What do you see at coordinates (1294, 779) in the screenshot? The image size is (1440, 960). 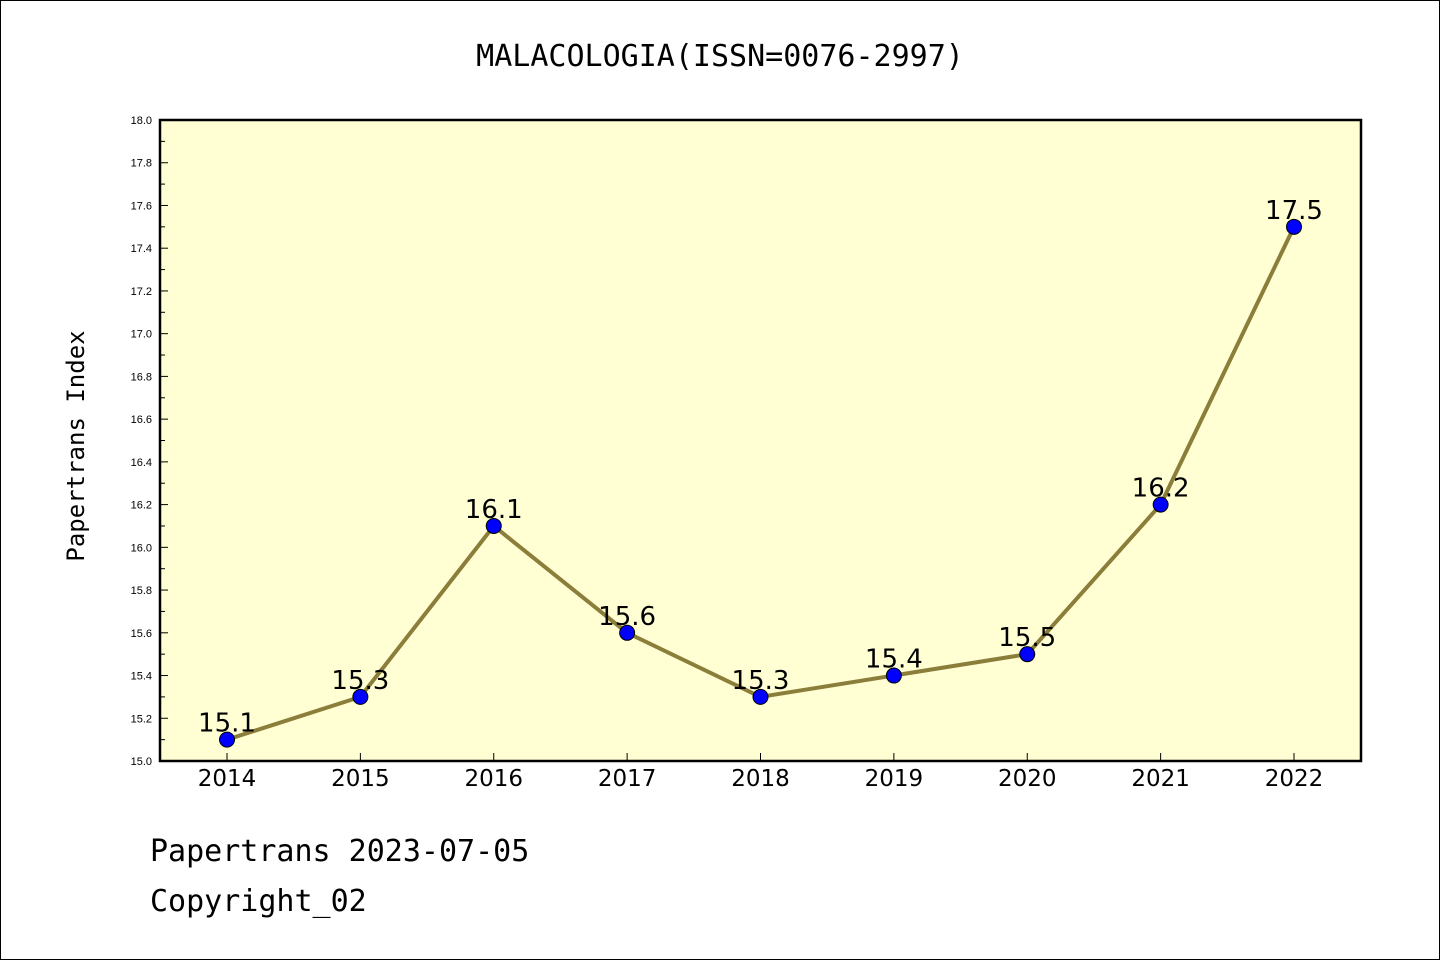 I see `x-tick-label: 2022` at bounding box center [1294, 779].